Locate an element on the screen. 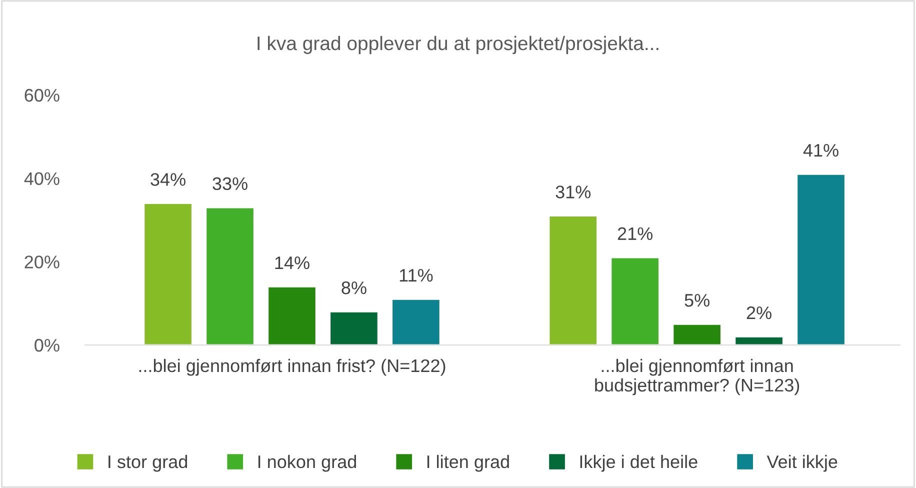 This screenshot has height=488, width=916. text: 14% is located at coordinates (292, 263).